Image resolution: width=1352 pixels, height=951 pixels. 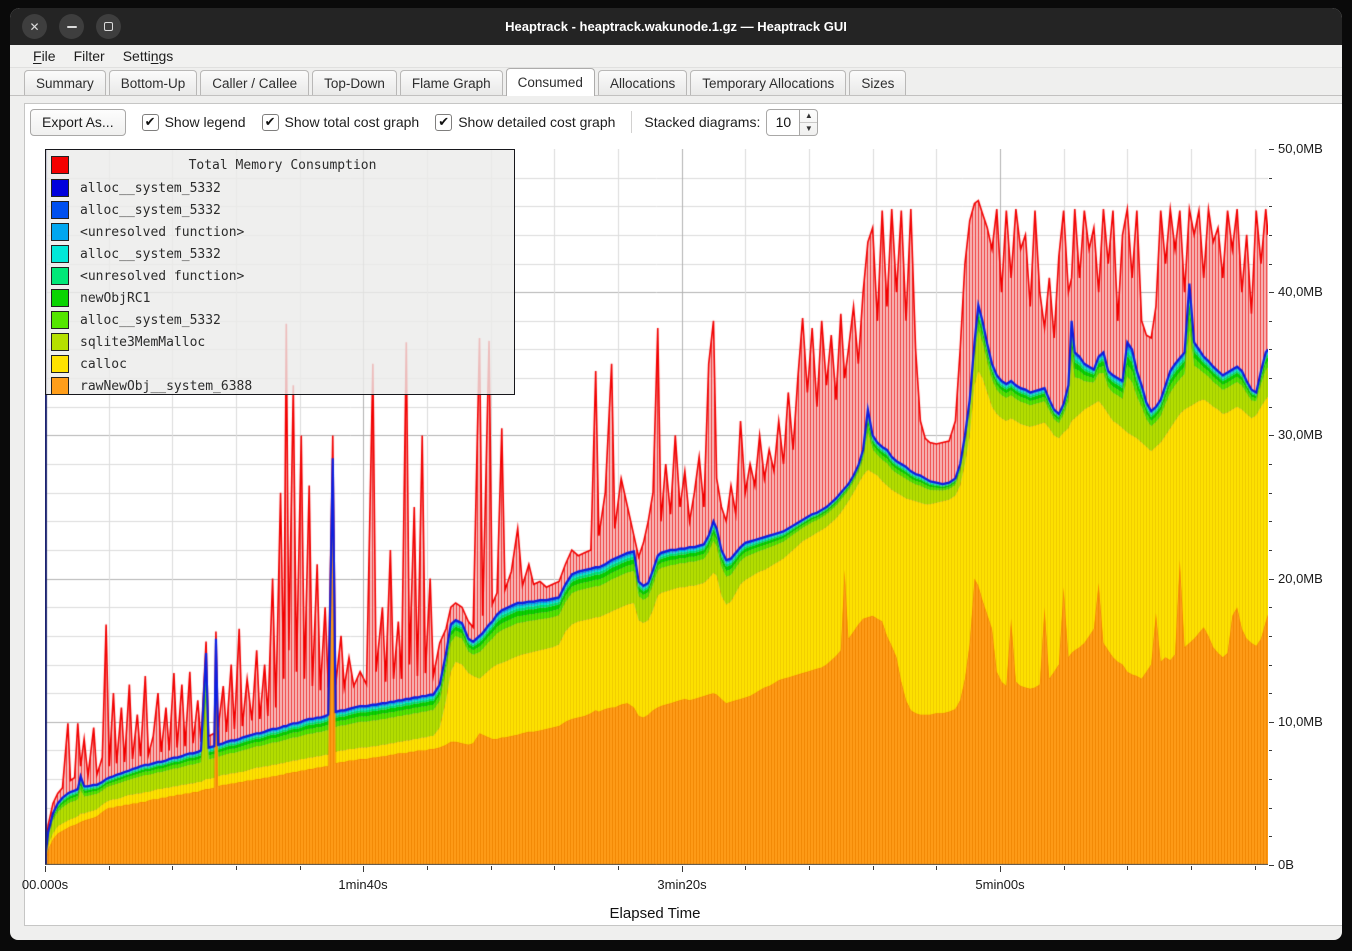 I want to click on checkbox-show-total-cost-graph: ✔ Show total cost graph, so click(x=340, y=122).